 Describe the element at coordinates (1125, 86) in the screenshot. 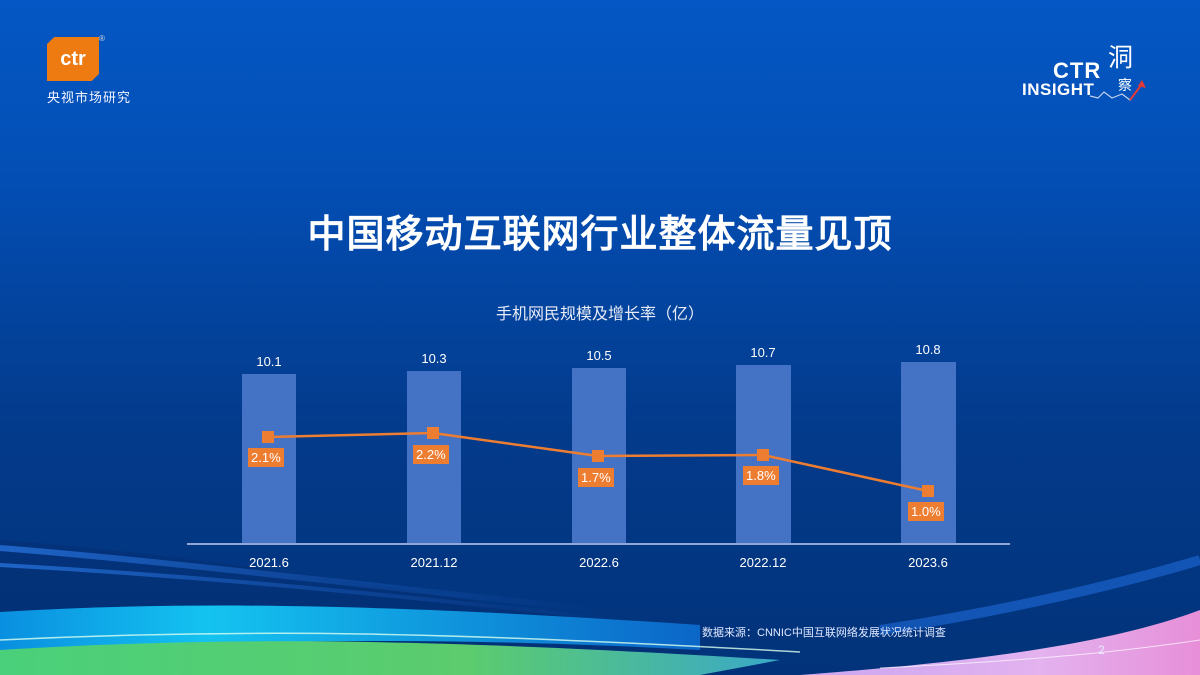

I see `insight-logo-cn-bottom: 察` at that location.